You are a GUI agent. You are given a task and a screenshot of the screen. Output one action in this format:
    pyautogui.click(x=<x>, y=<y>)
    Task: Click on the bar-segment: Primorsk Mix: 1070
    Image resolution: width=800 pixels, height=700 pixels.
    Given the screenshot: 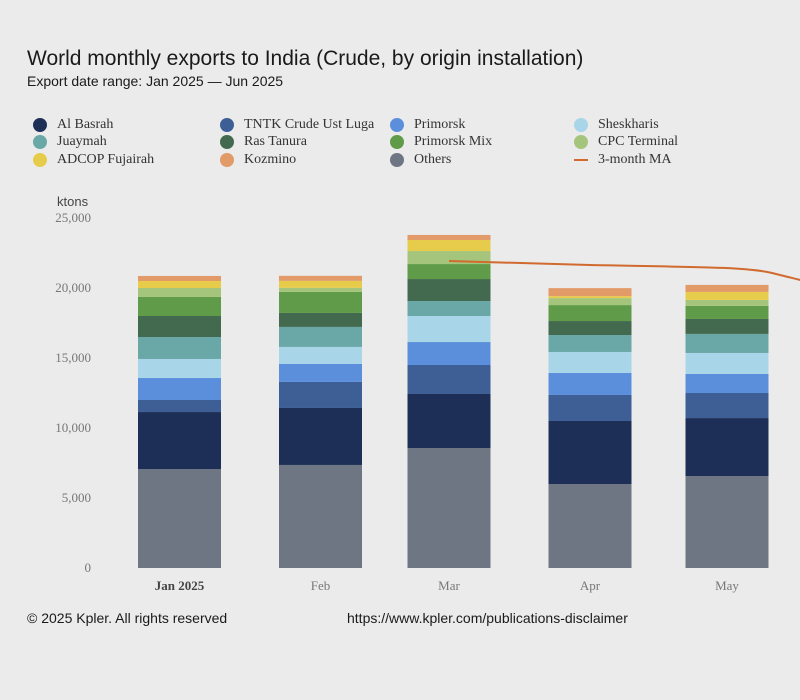 What is the action you would take?
    pyautogui.click(x=449, y=272)
    